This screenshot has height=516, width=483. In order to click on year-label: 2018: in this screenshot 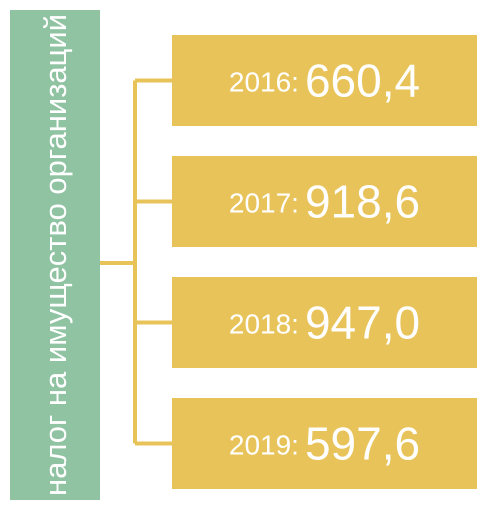, I will do `click(264, 324)`.